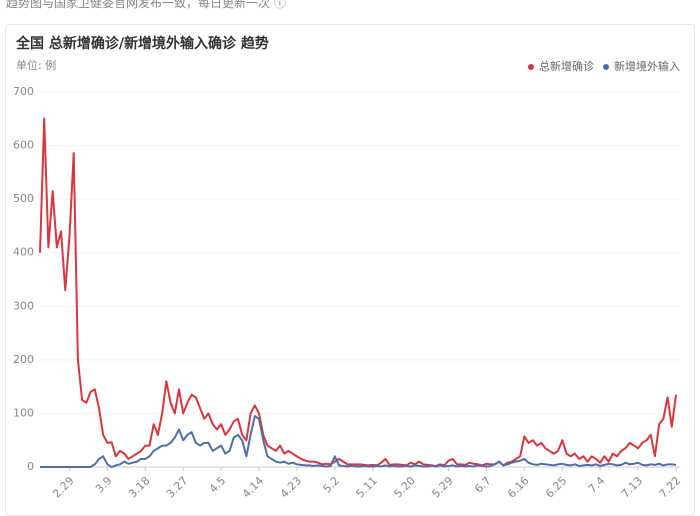  Describe the element at coordinates (23, 359) in the screenshot. I see `y-tick-label: 200` at that location.